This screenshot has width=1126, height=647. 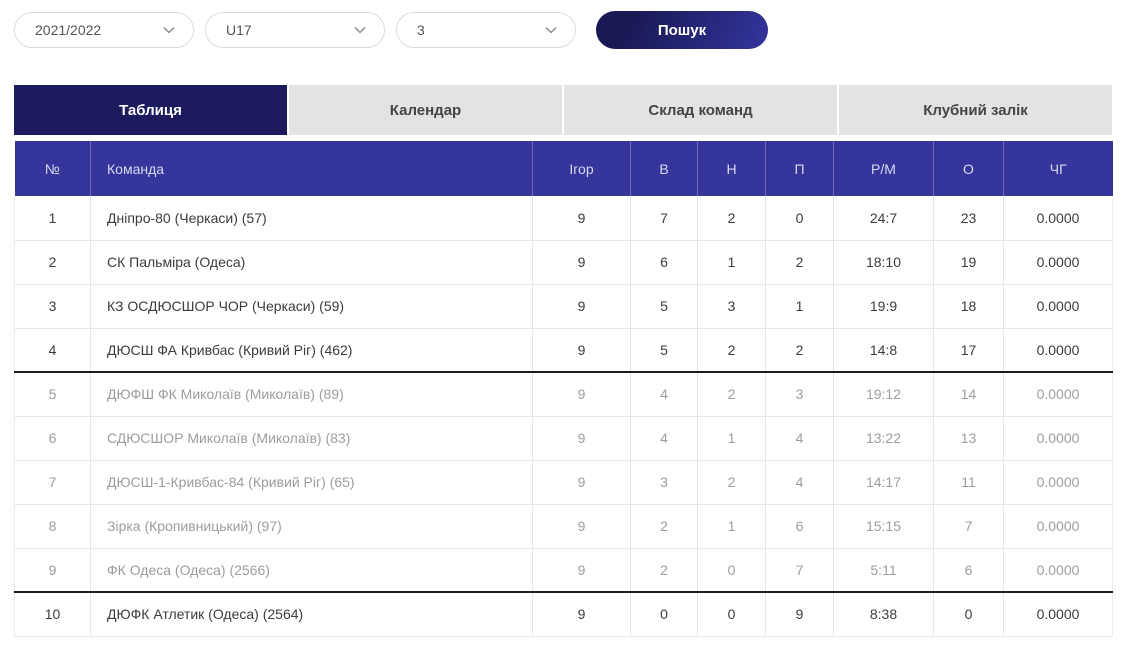 What do you see at coordinates (682, 30) in the screenshot?
I see `search-button: Пошук` at bounding box center [682, 30].